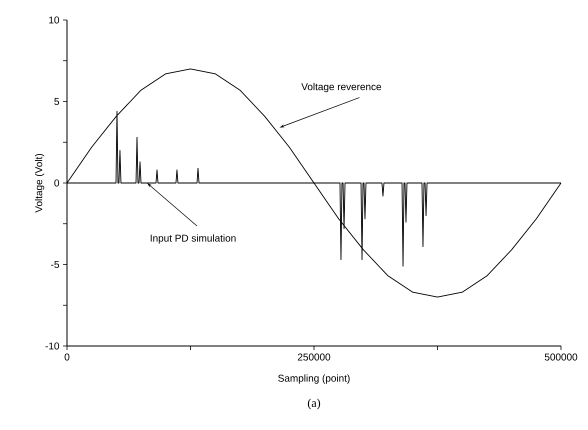 The height and width of the screenshot is (430, 588). I want to click on y-tick-label: -10, so click(53, 346).